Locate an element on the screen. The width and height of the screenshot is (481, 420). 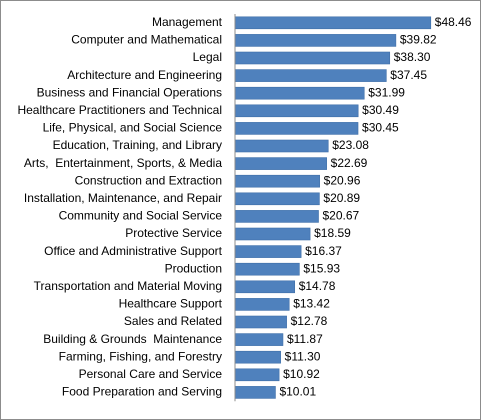
value-label: $13.42 is located at coordinates (311, 304).